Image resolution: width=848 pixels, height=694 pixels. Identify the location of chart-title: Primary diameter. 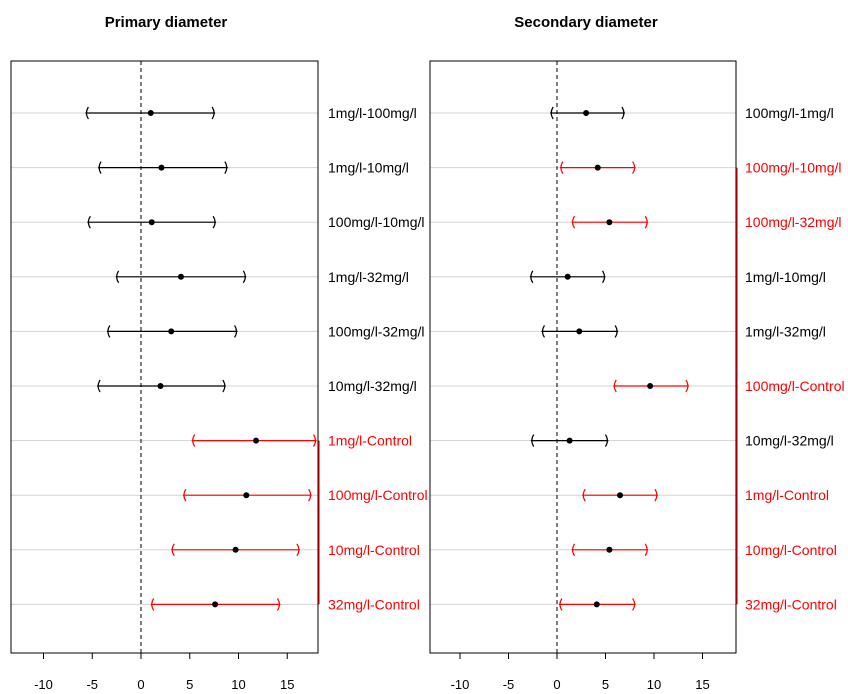
(166, 22).